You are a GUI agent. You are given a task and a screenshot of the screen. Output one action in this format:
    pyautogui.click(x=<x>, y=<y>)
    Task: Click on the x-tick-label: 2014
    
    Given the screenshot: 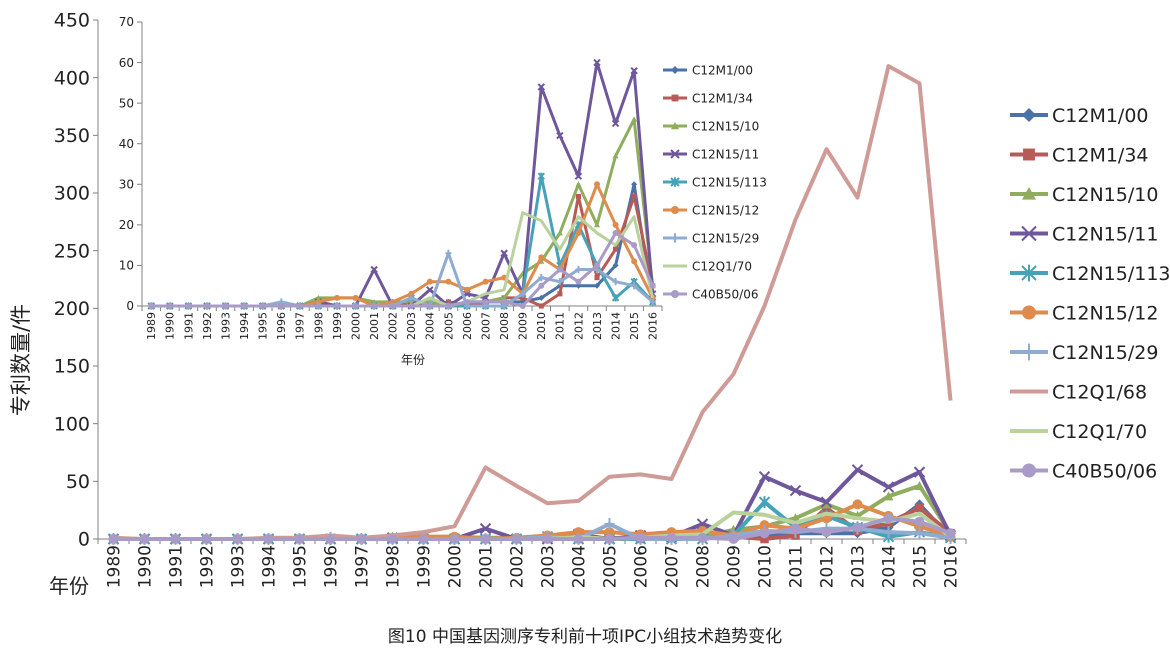 What is the action you would take?
    pyautogui.click(x=889, y=566)
    